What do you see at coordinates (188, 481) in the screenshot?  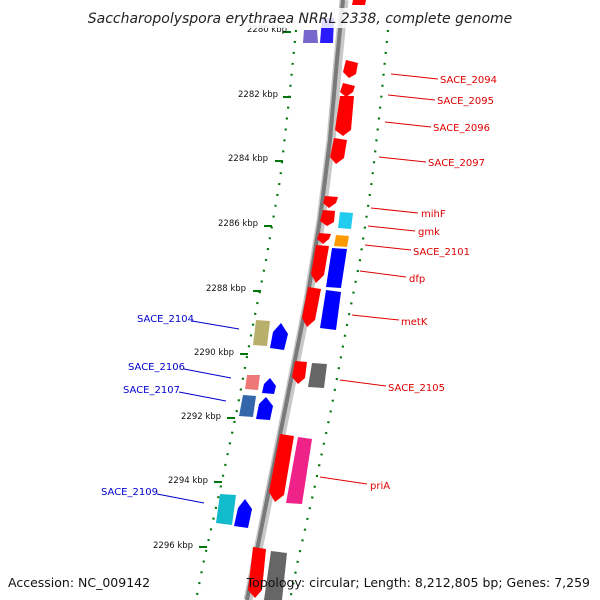 I see `scale-tick-label: 2294 kbp` at bounding box center [188, 481].